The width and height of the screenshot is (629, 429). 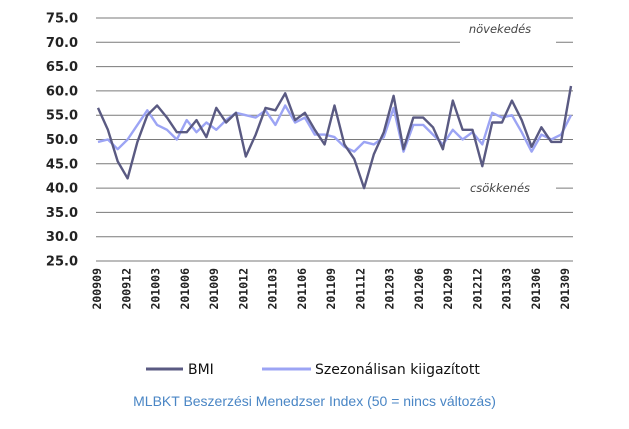 I want to click on y-tick-label: 45.0, so click(x=62, y=164).